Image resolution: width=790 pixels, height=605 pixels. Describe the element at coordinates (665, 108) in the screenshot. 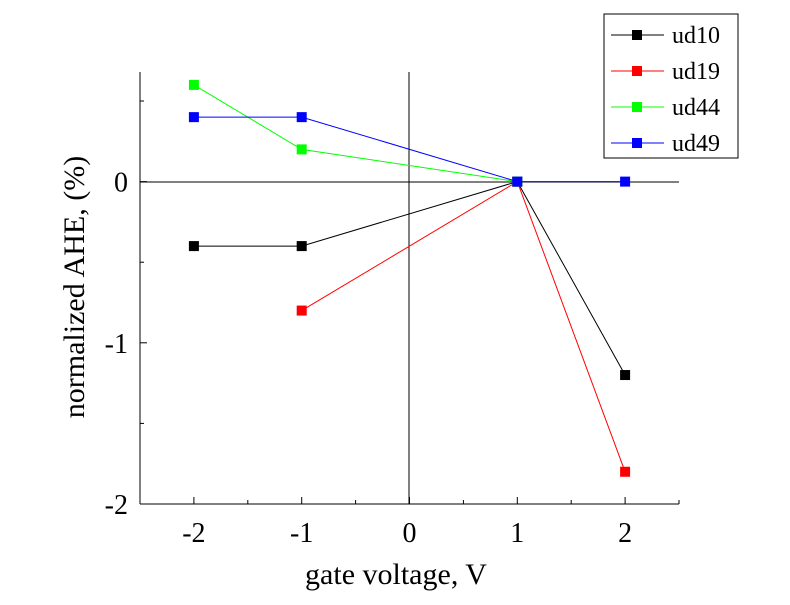

I see `legend-entry: ud44` at that location.